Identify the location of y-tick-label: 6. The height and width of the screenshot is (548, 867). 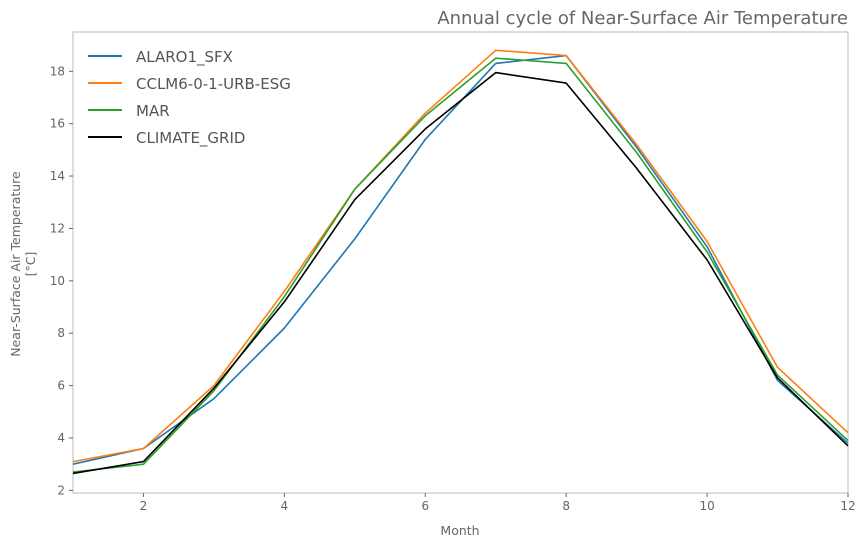
(61, 386).